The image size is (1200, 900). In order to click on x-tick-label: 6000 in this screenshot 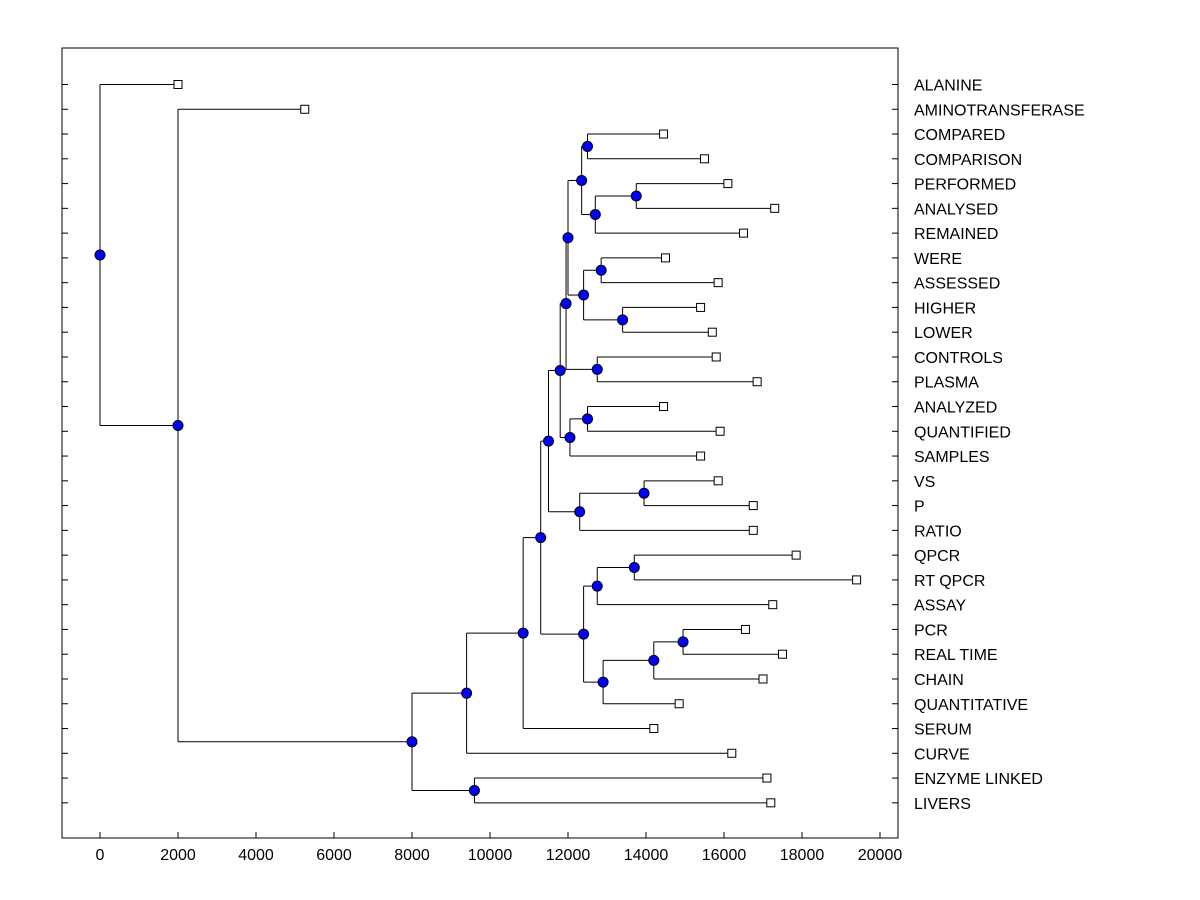, I will do `click(334, 855)`.